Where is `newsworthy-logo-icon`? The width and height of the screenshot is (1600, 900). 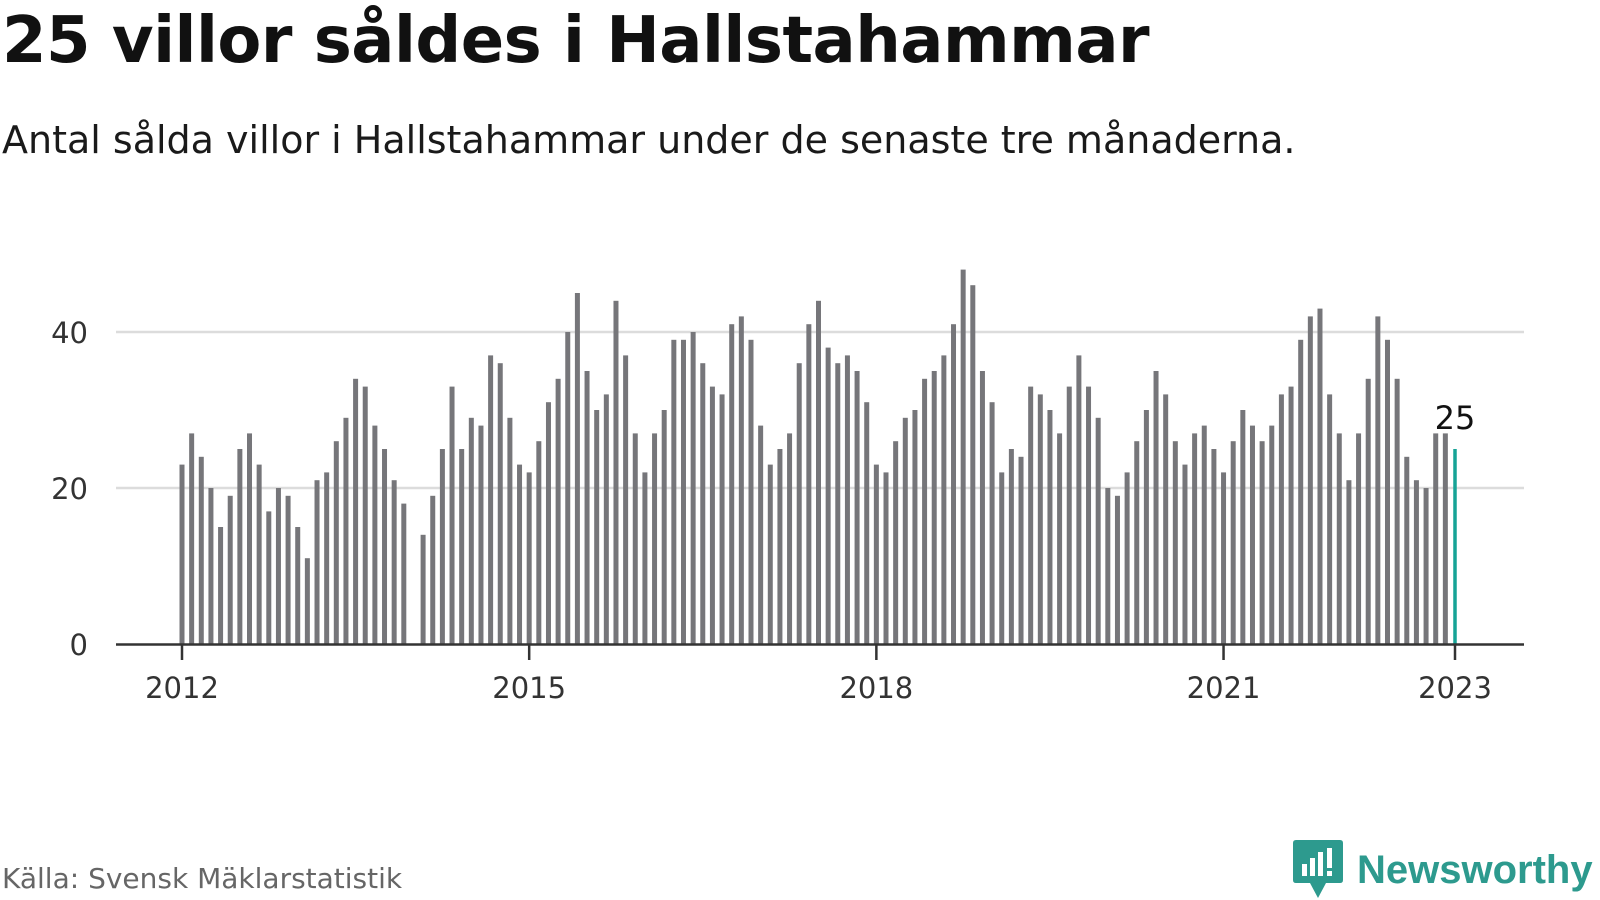
newsworthy-logo-icon is located at coordinates (1318, 869).